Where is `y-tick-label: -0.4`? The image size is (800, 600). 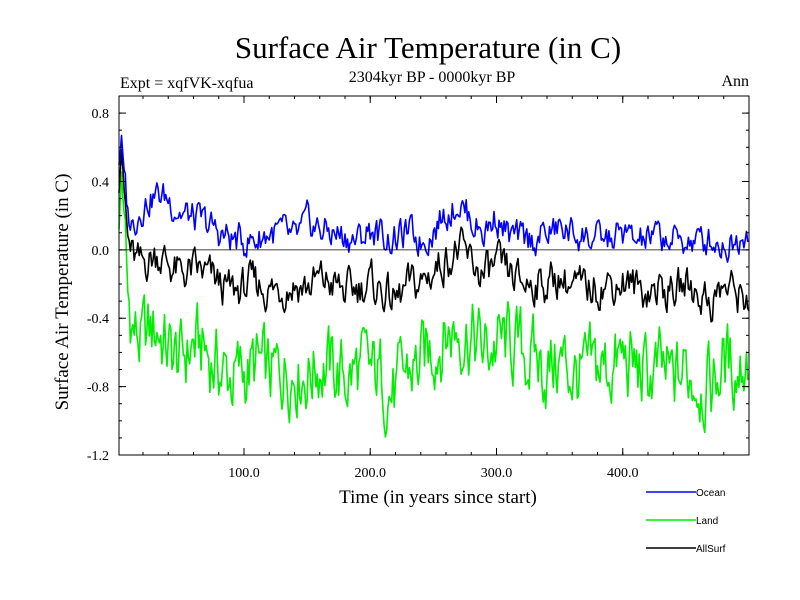 y-tick-label: -0.4 is located at coordinates (98, 319).